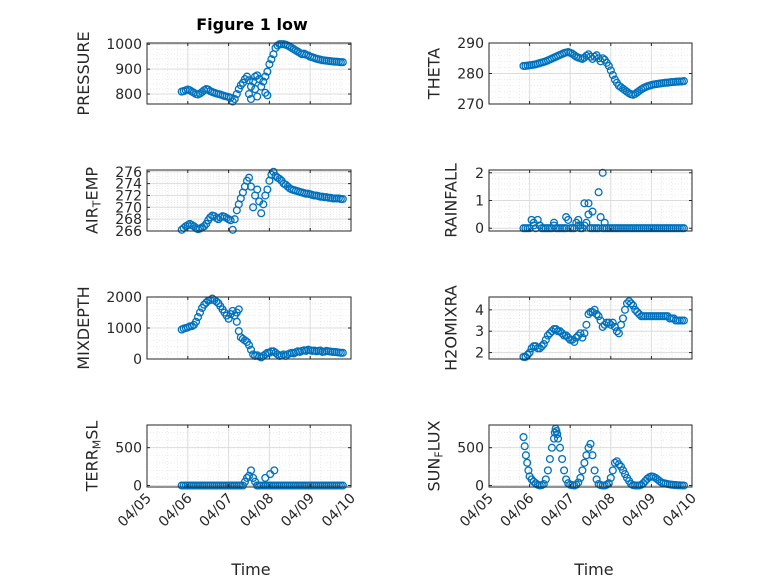 This screenshot has width=778, height=583. I want to click on y-tick-label: 272, so click(128, 196).